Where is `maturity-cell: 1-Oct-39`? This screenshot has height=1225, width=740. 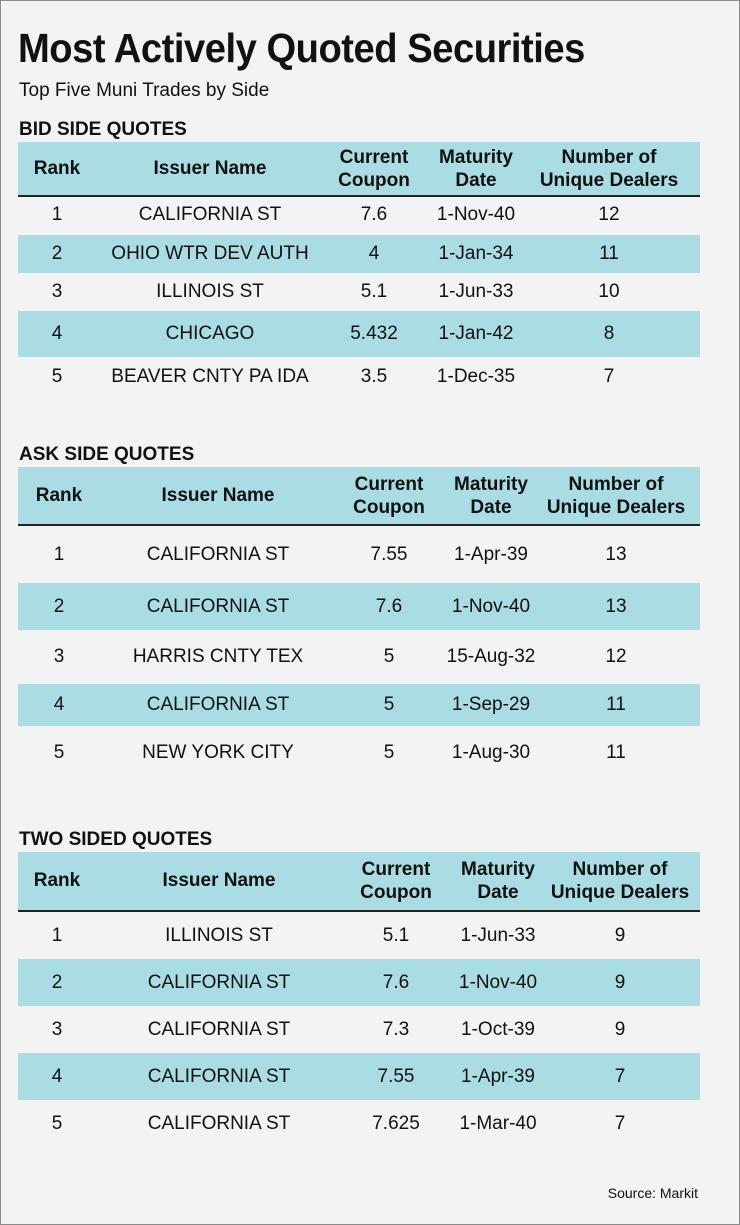 maturity-cell: 1-Oct-39 is located at coordinates (498, 1029).